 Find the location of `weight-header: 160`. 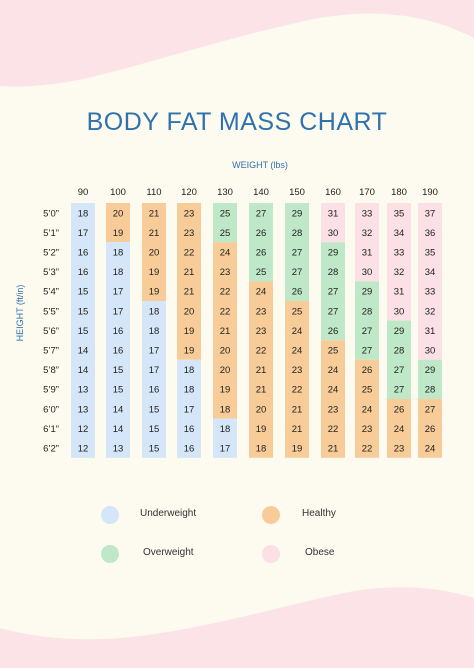

weight-header: 160 is located at coordinates (333, 192).